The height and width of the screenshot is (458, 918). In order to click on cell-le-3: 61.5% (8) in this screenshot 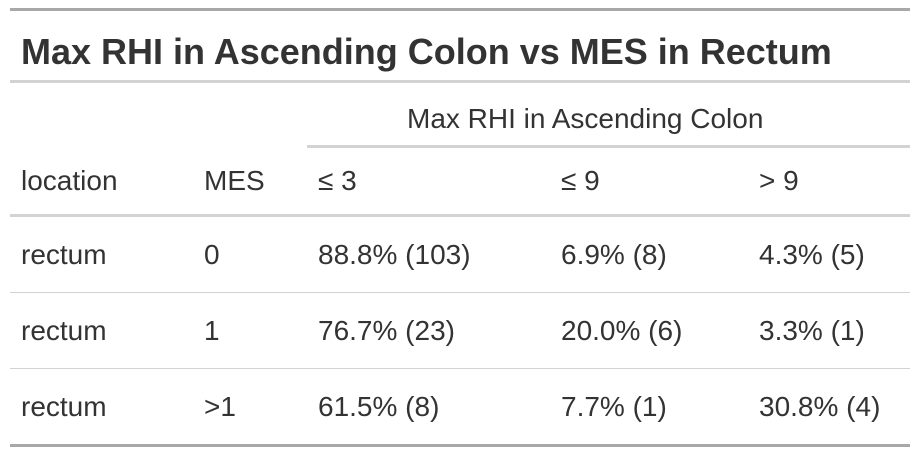, I will do `click(379, 406)`.